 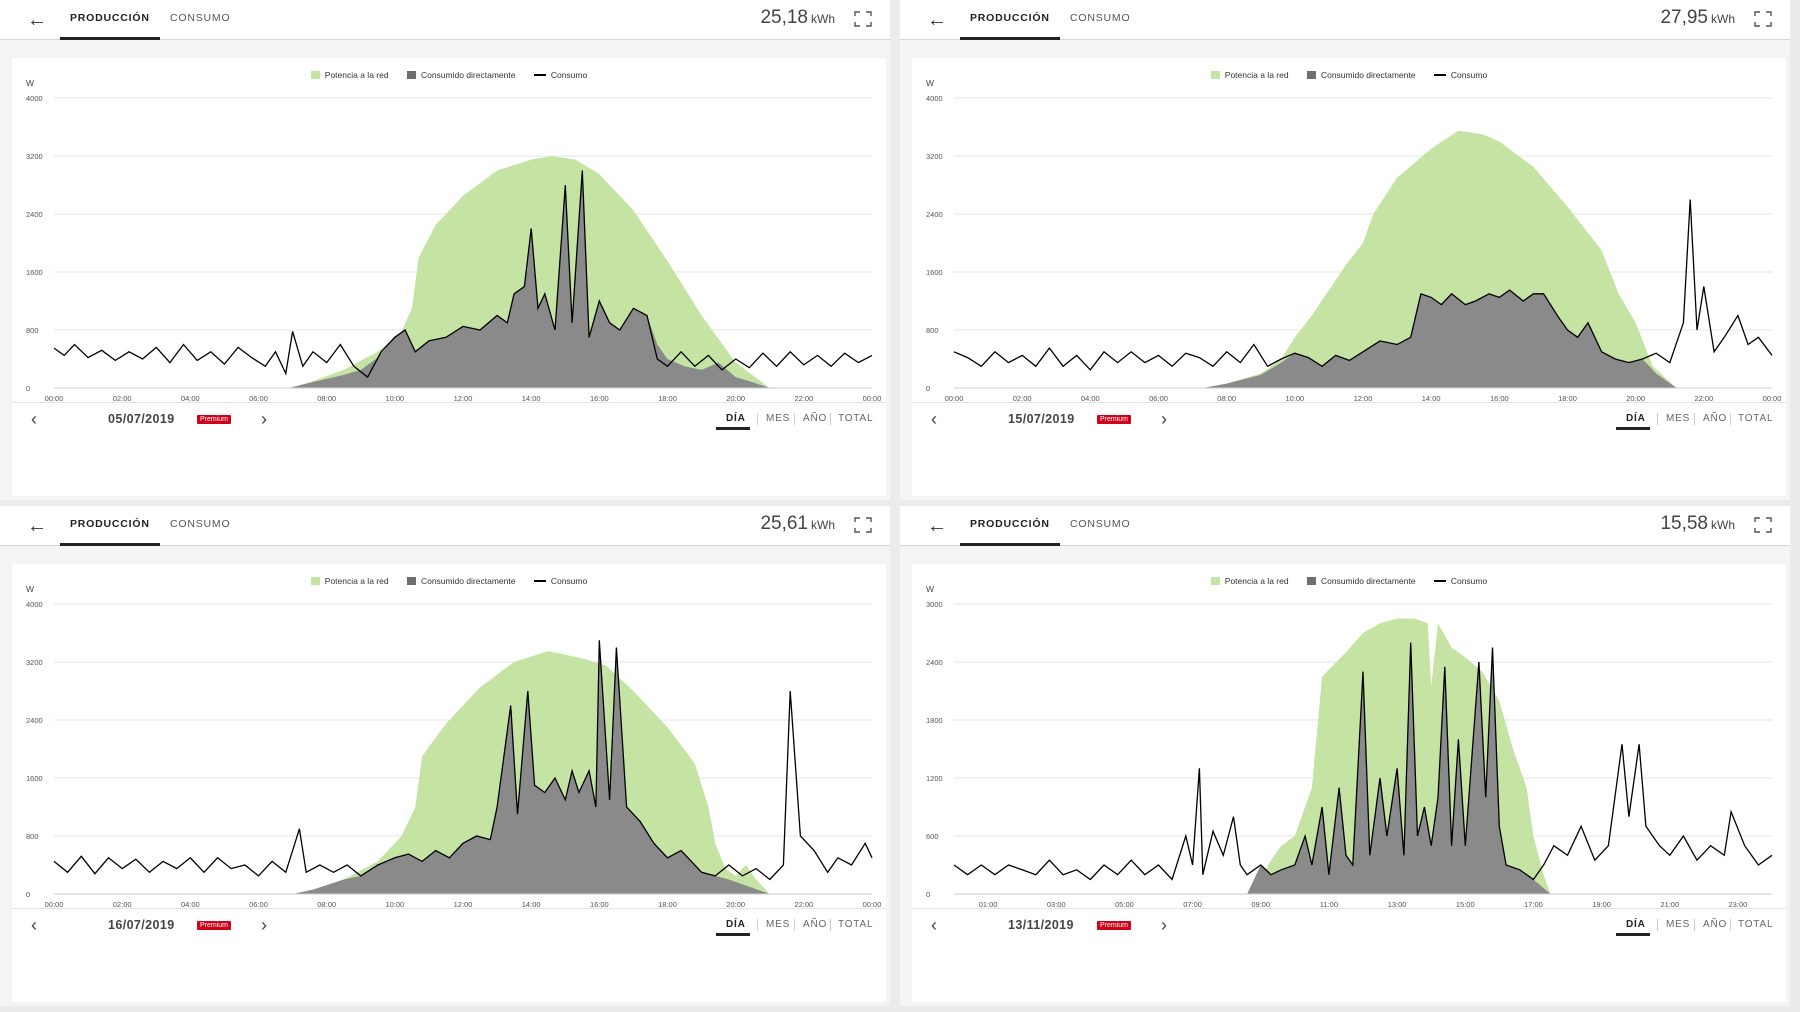 What do you see at coordinates (932, 836) in the screenshot?
I see `y-tick-label: 600` at bounding box center [932, 836].